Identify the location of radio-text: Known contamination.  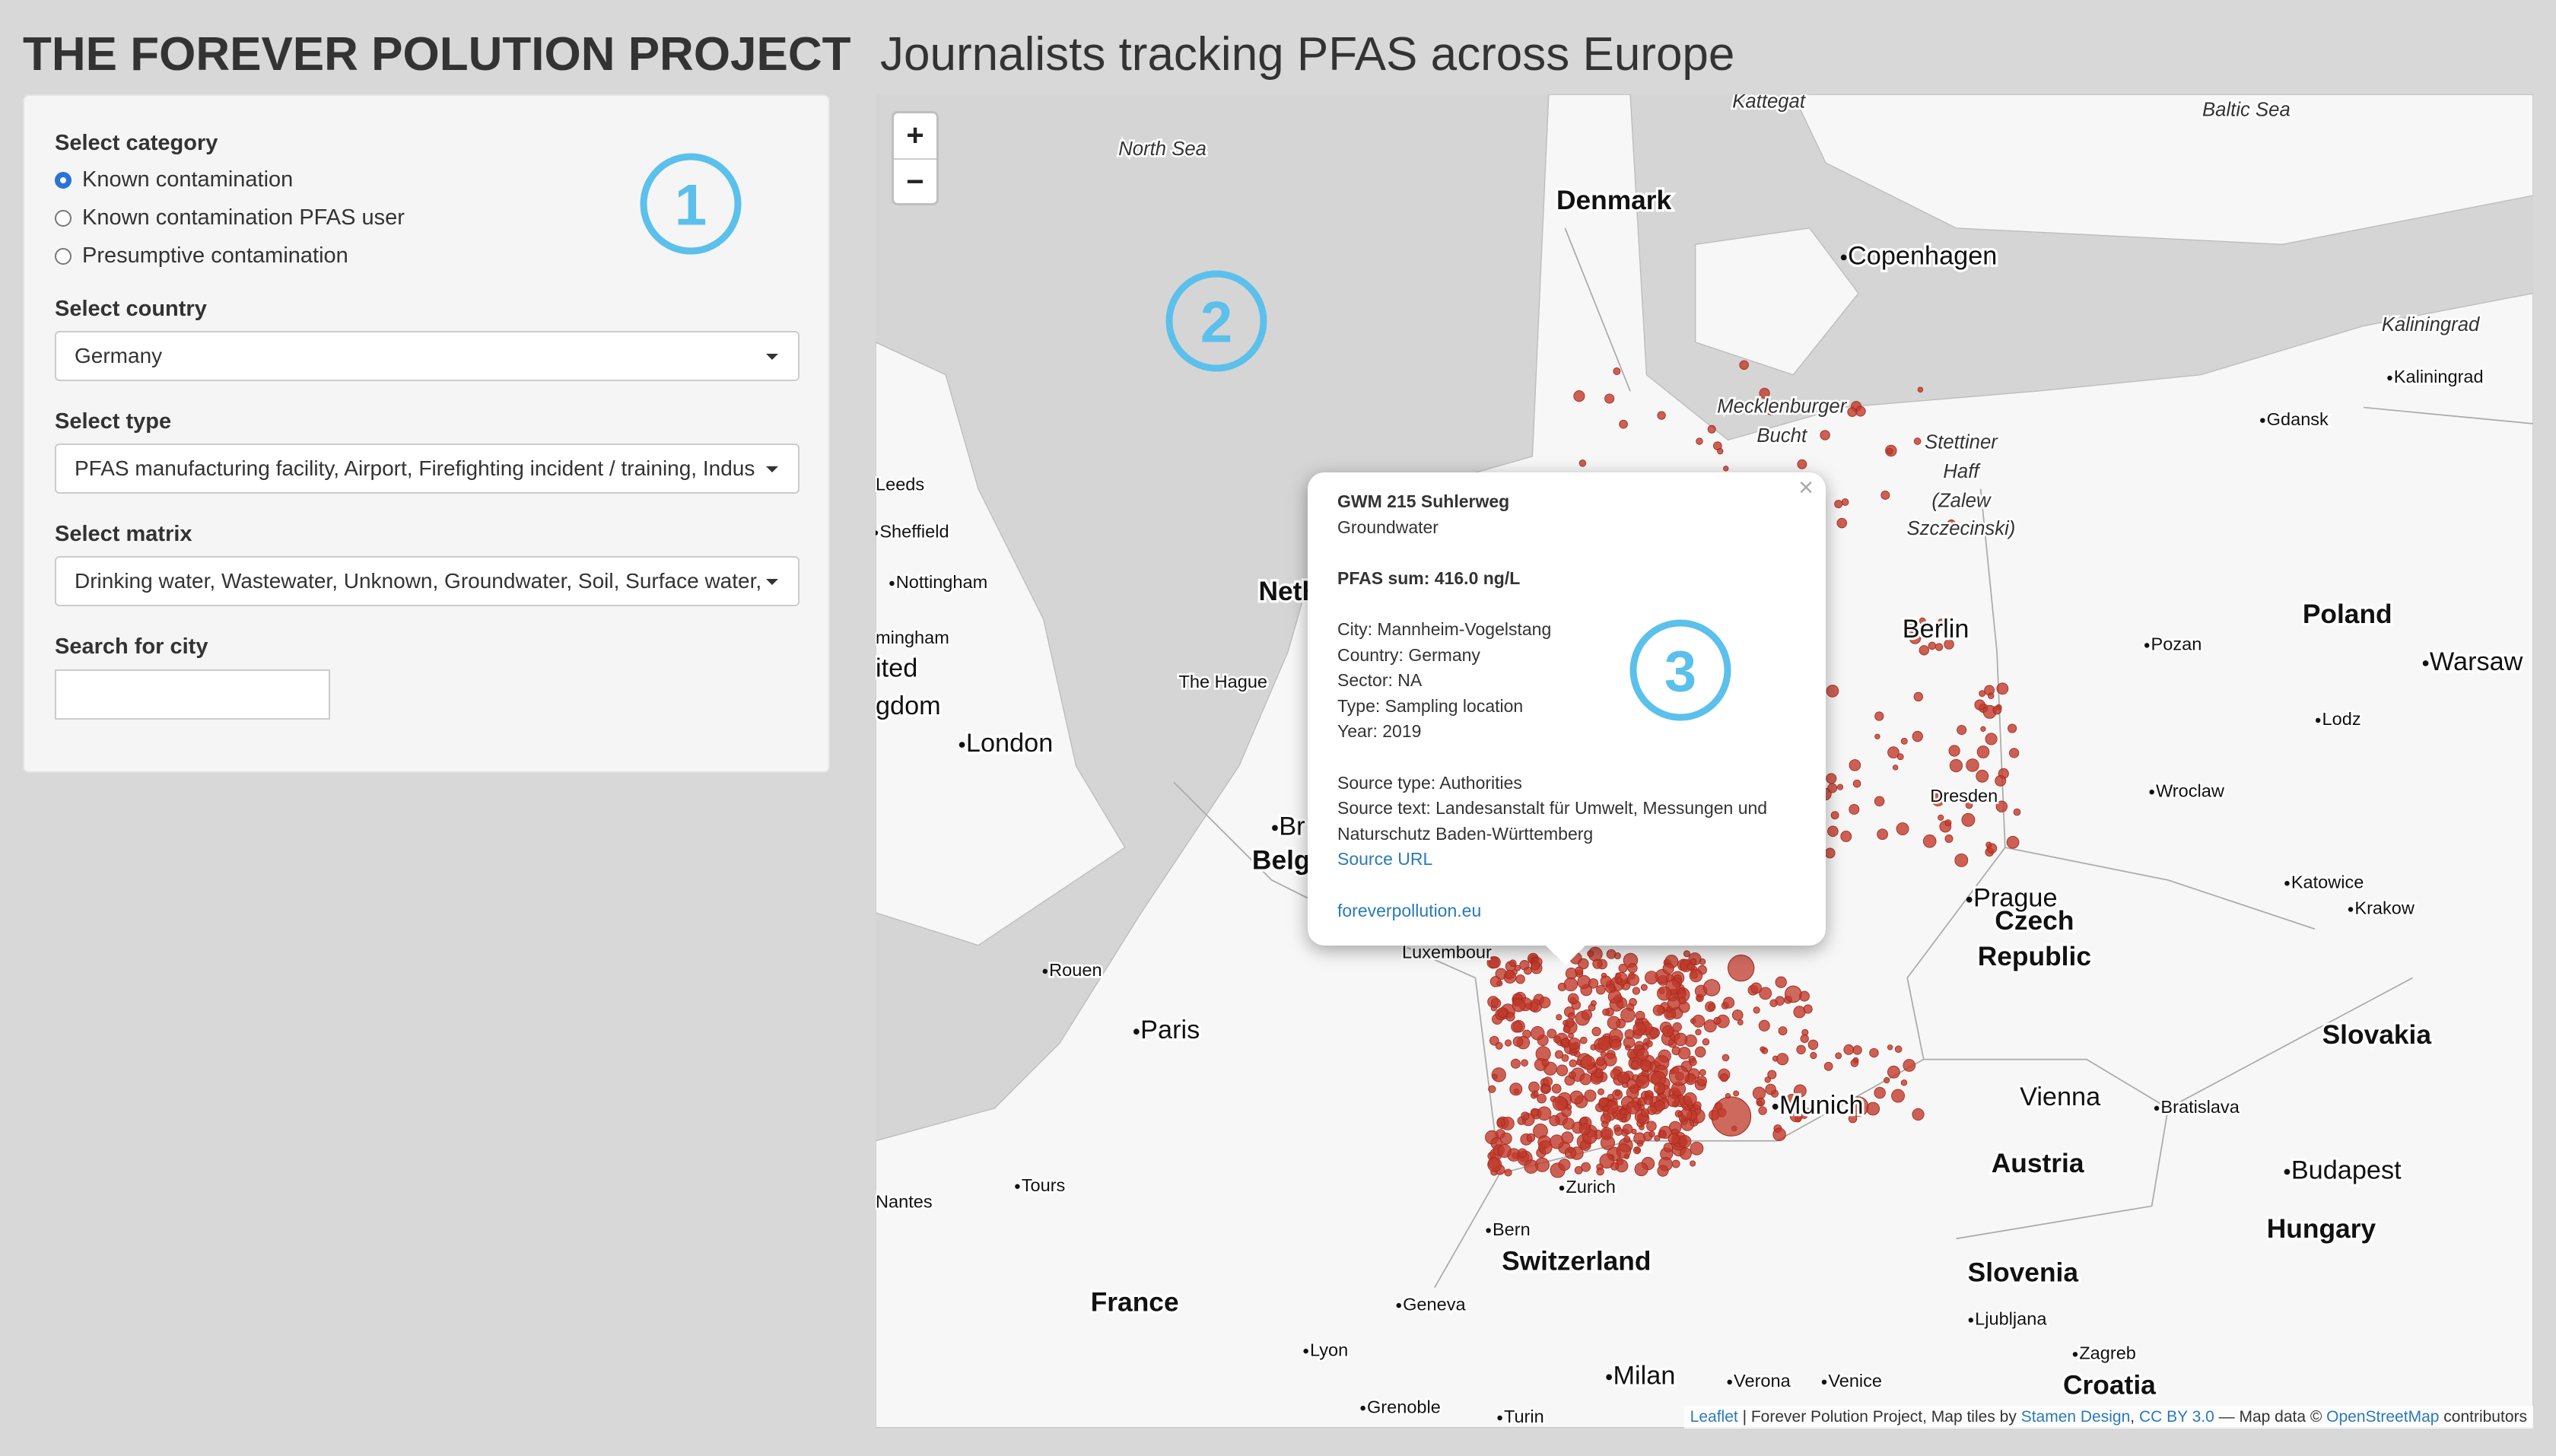
(188, 179).